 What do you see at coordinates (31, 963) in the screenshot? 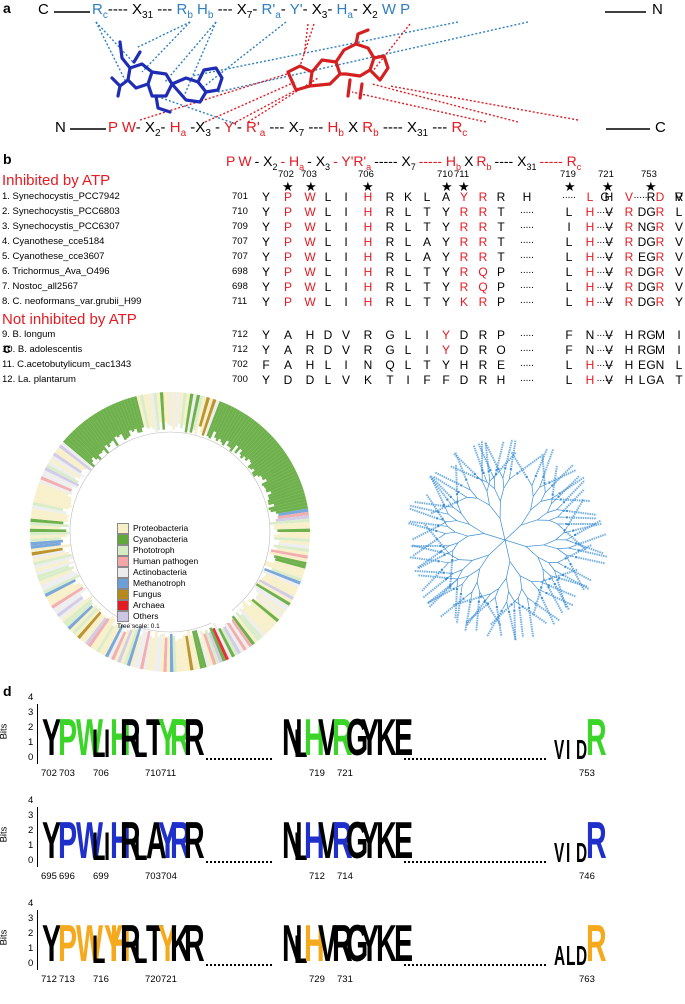
I see `logo-ytick: 0` at bounding box center [31, 963].